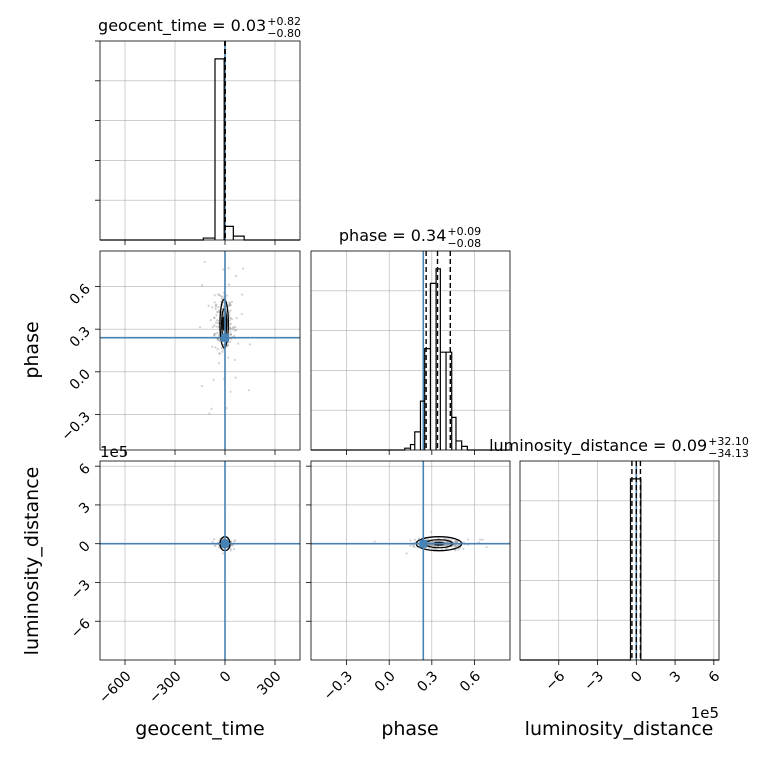 The width and height of the screenshot is (760, 764). What do you see at coordinates (225, 337) in the screenshot?
I see `phase-vs-geocent_time-truth-marker` at bounding box center [225, 337].